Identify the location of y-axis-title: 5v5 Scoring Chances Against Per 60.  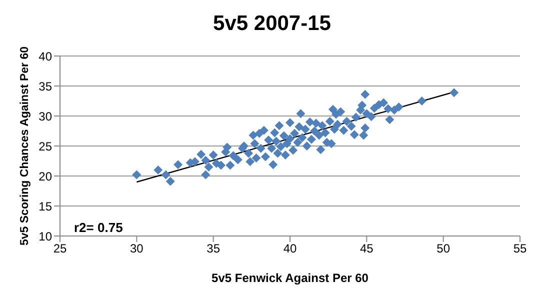
(25, 146).